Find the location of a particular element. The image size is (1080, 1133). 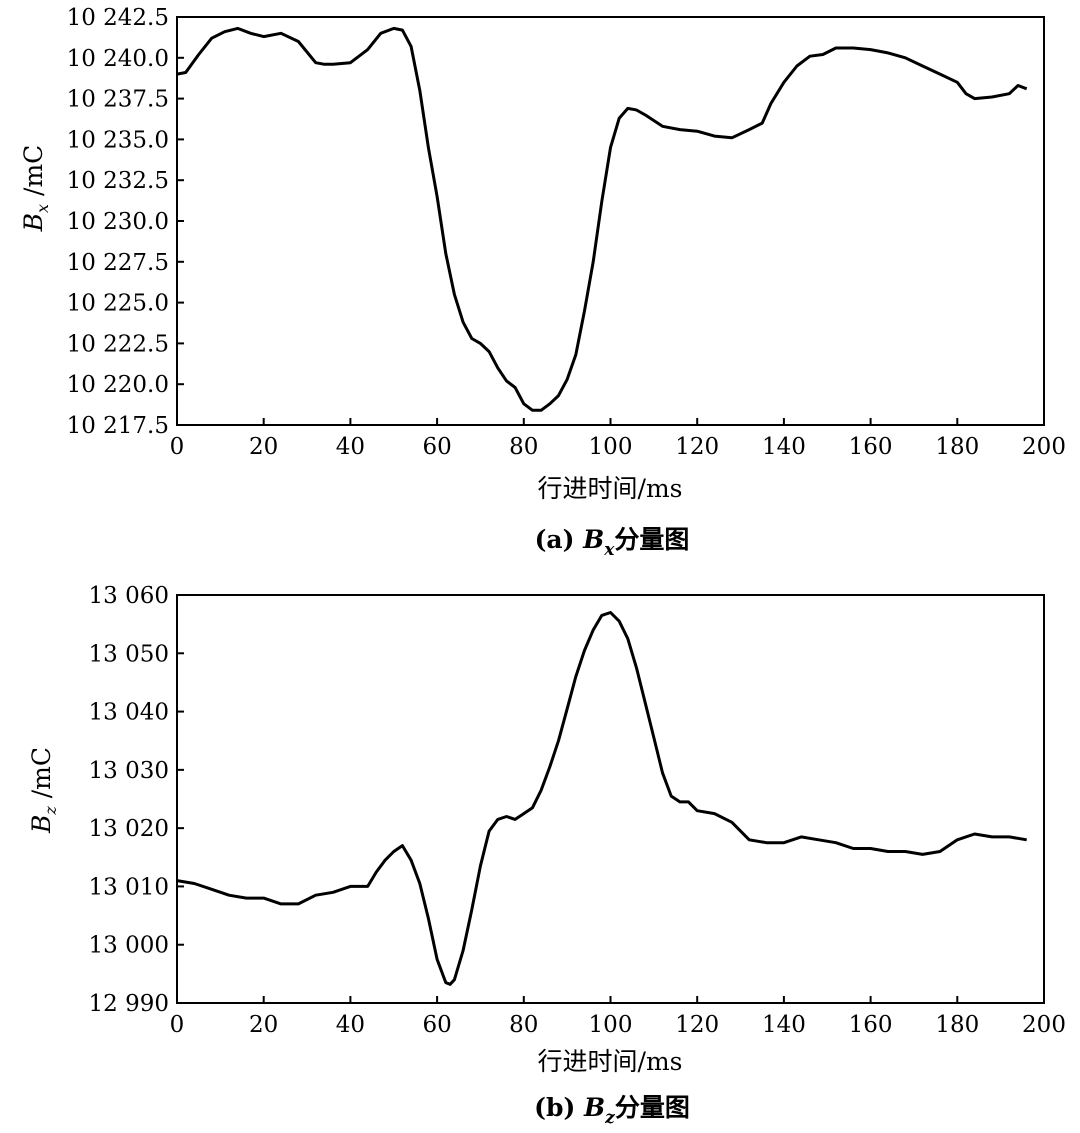

caption-prefix-bz: (b) is located at coordinates (559, 1107).